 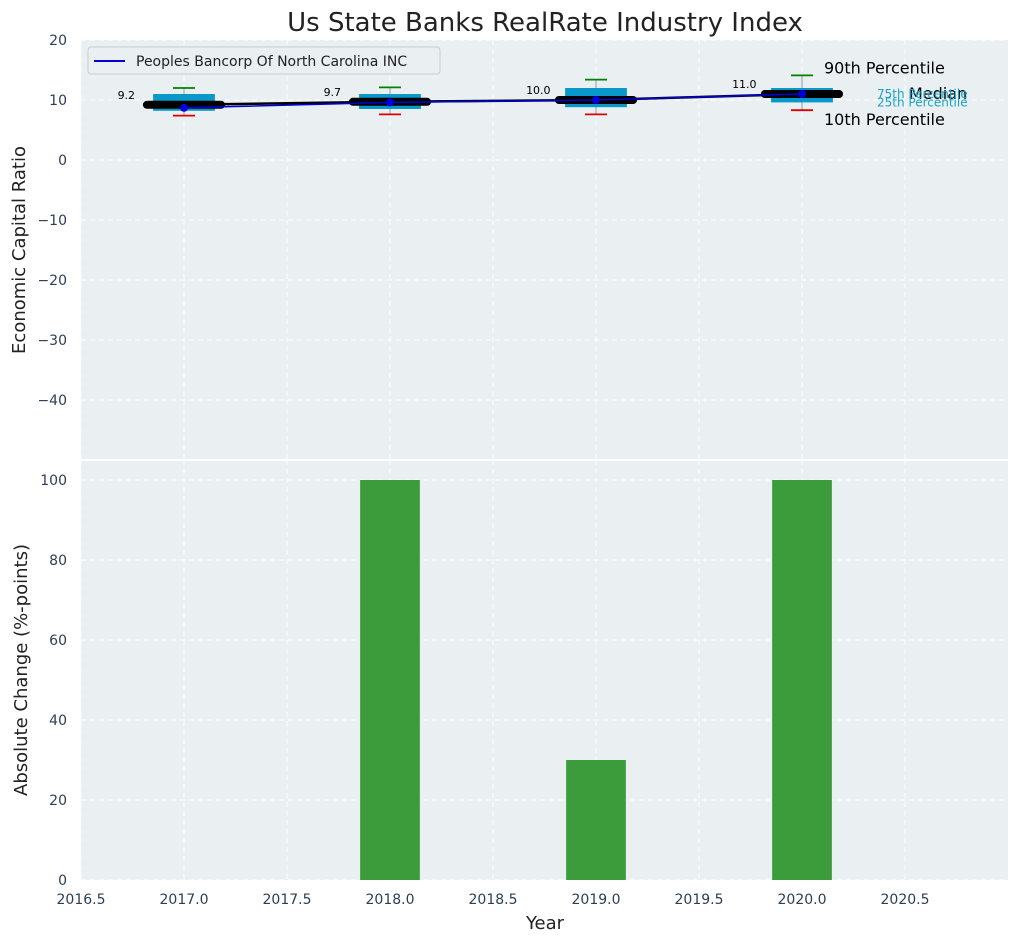 I want to click on x-tick-label: 2016.5, so click(x=81, y=900).